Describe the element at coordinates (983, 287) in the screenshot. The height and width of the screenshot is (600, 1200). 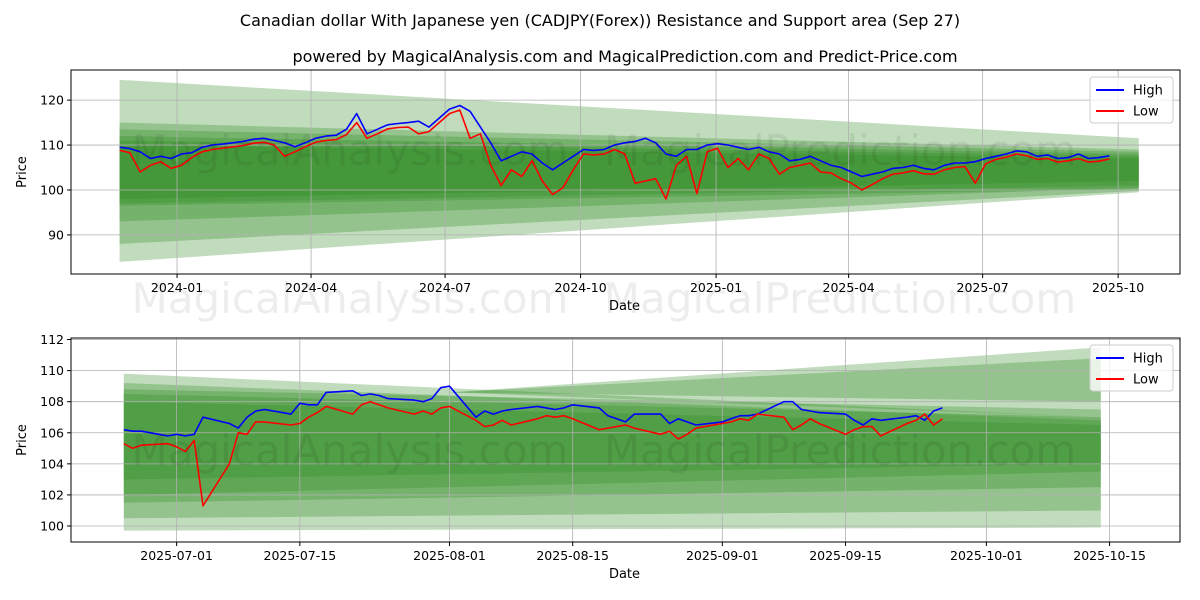
I see `x-tick-label: 2025-07` at that location.